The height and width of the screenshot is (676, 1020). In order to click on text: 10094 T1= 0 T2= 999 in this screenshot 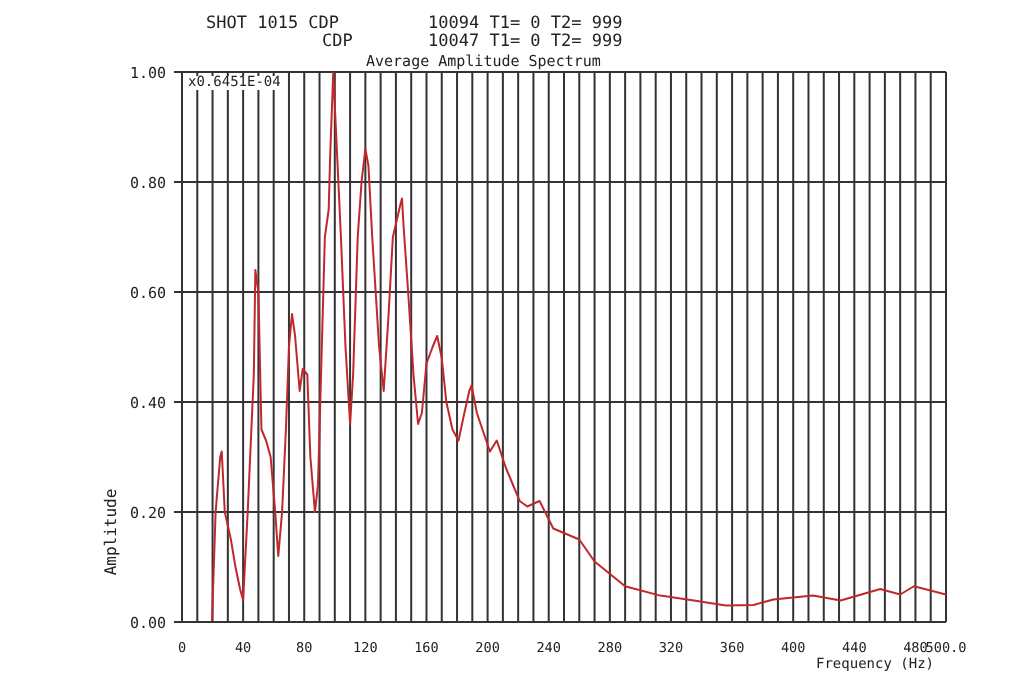, I will do `click(525, 24)`.